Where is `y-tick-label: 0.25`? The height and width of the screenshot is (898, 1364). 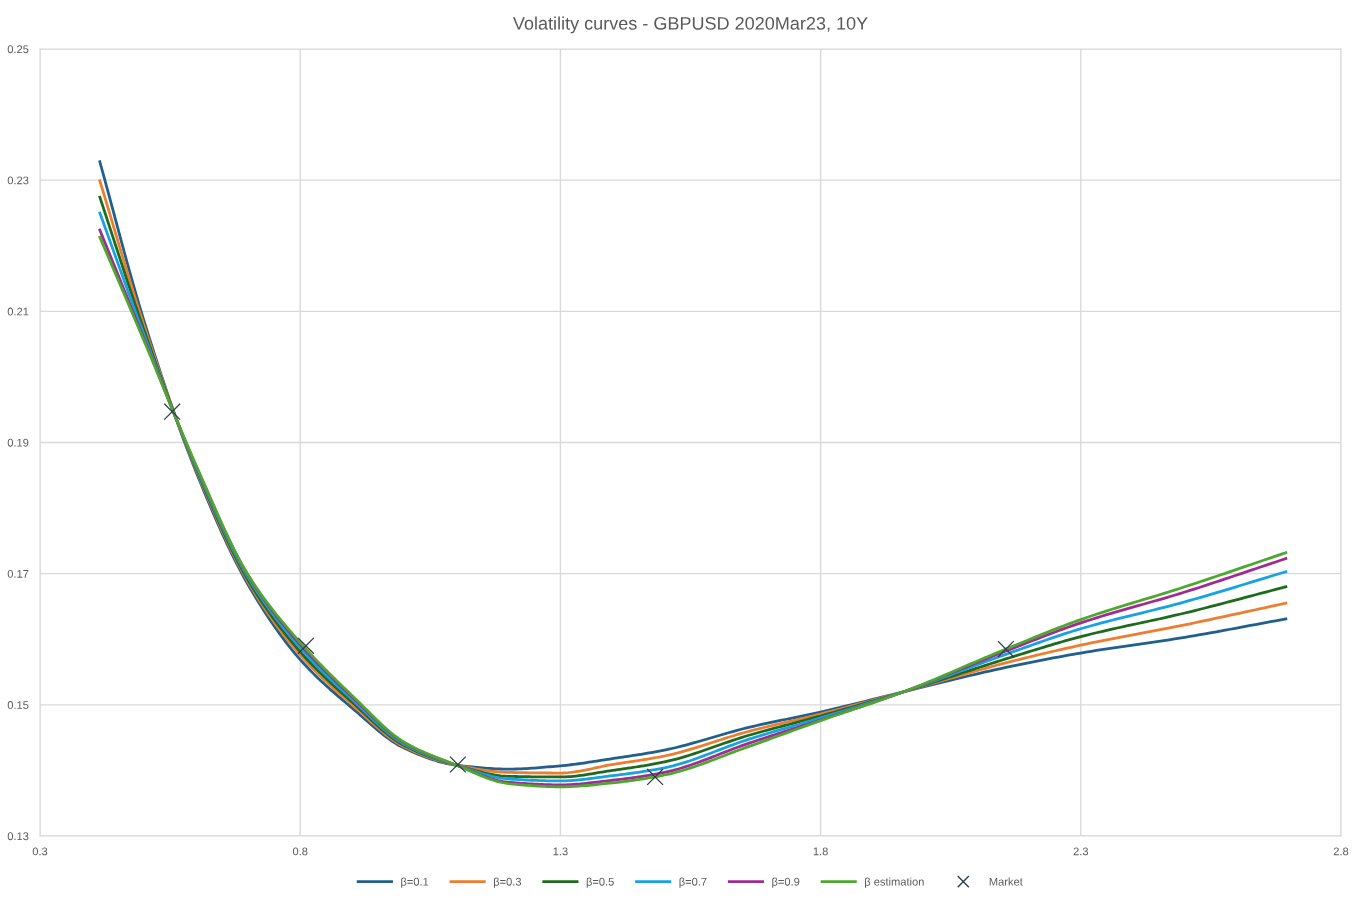
y-tick-label: 0.25 is located at coordinates (18, 49).